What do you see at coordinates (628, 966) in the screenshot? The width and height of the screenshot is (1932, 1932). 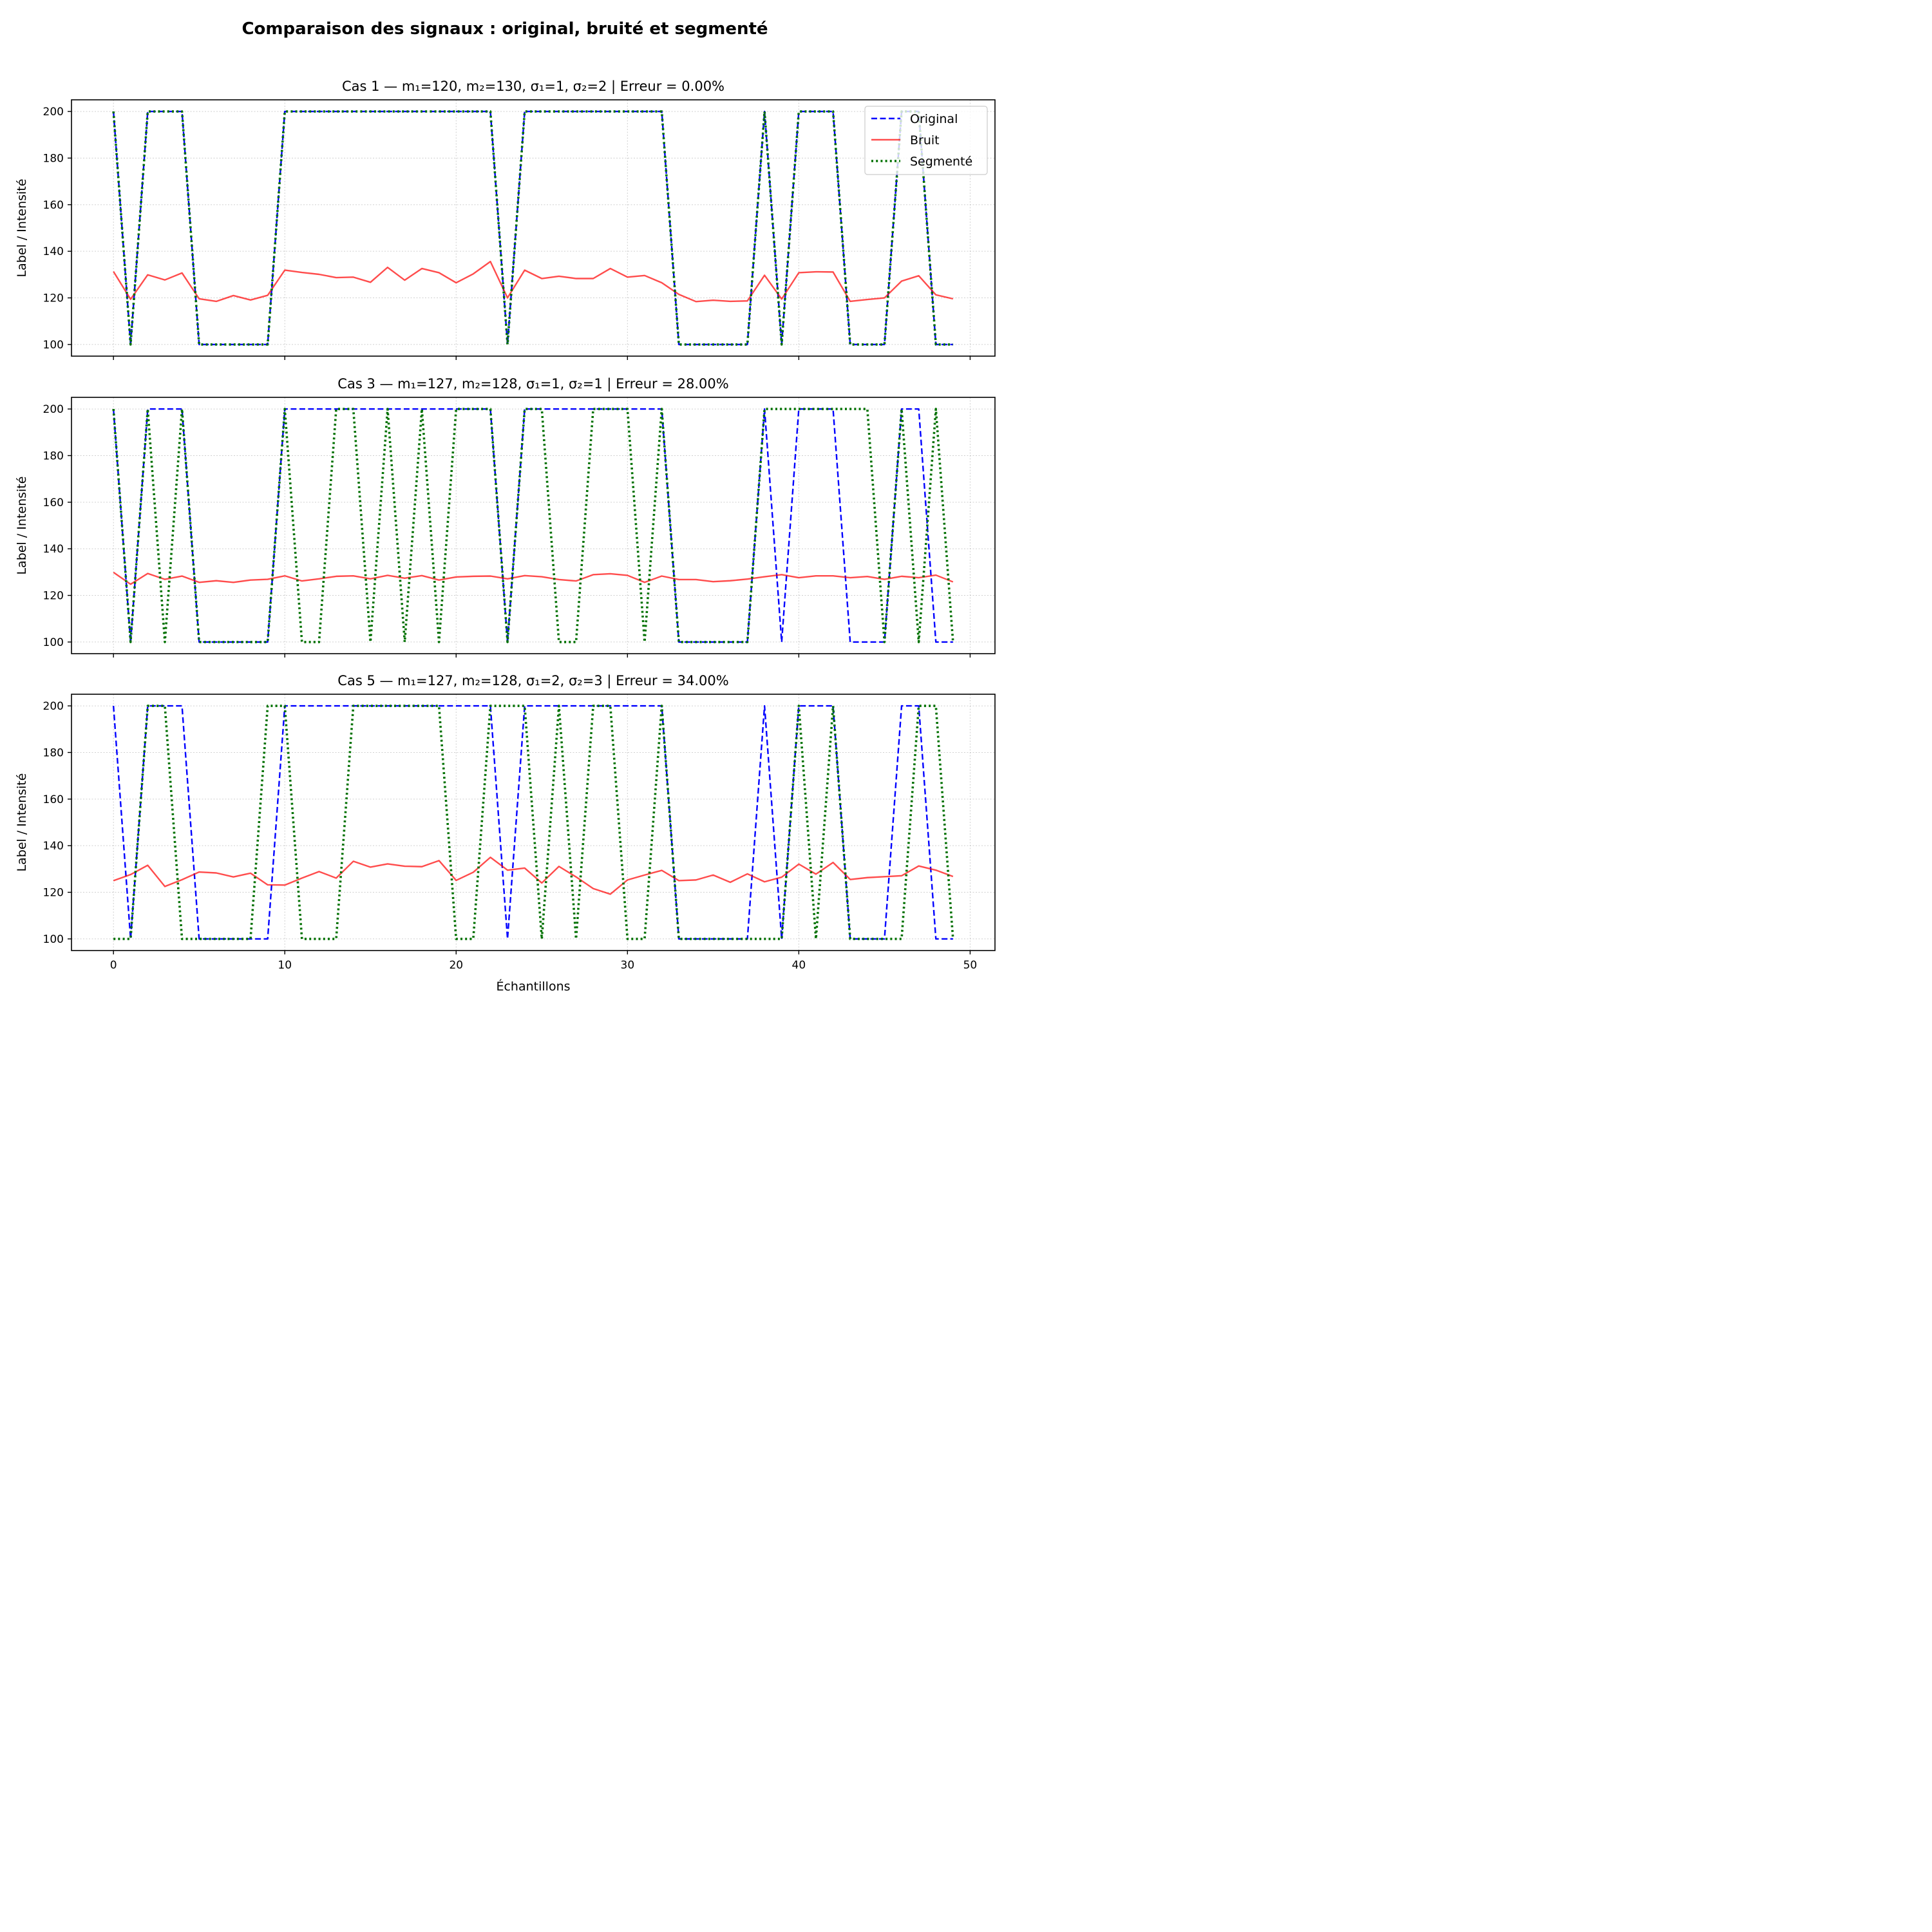 I see `x-tick-label: 30` at bounding box center [628, 966].